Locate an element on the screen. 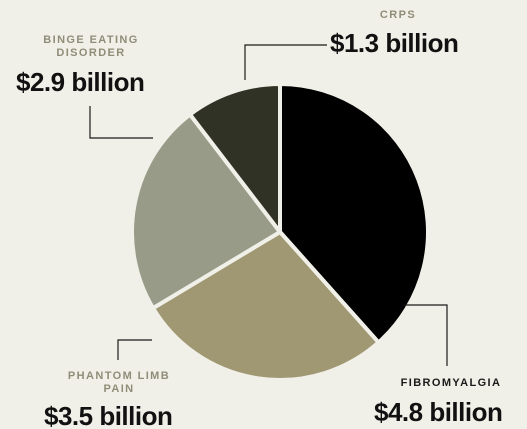 The image size is (527, 429). pie-slice-crps is located at coordinates (235, 158).